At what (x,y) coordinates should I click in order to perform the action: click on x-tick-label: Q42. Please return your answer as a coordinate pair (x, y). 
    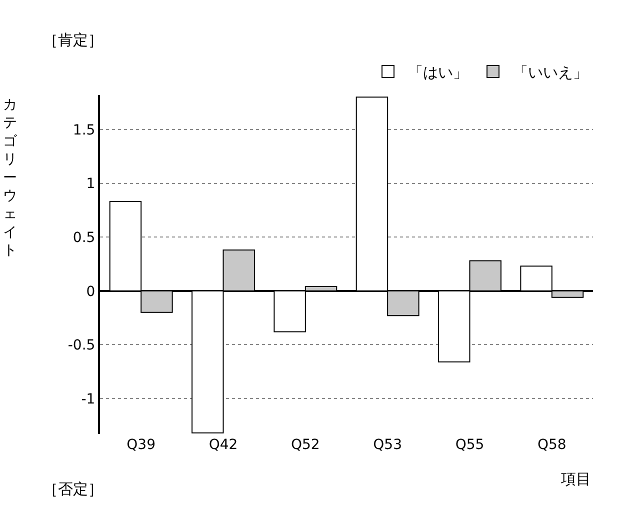
    Looking at the image, I should click on (223, 445).